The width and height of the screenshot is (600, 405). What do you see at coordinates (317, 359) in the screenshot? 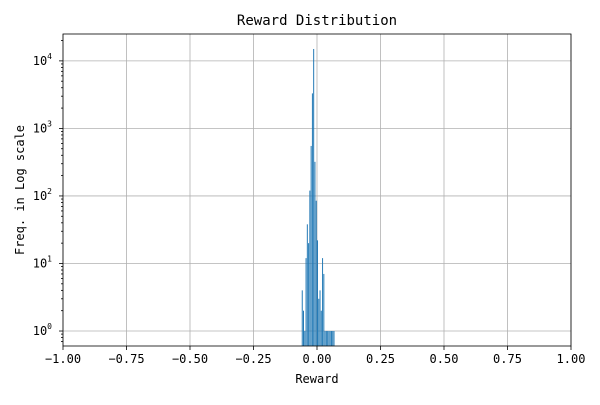
I see `x-tick-label: 0.00` at bounding box center [317, 359].